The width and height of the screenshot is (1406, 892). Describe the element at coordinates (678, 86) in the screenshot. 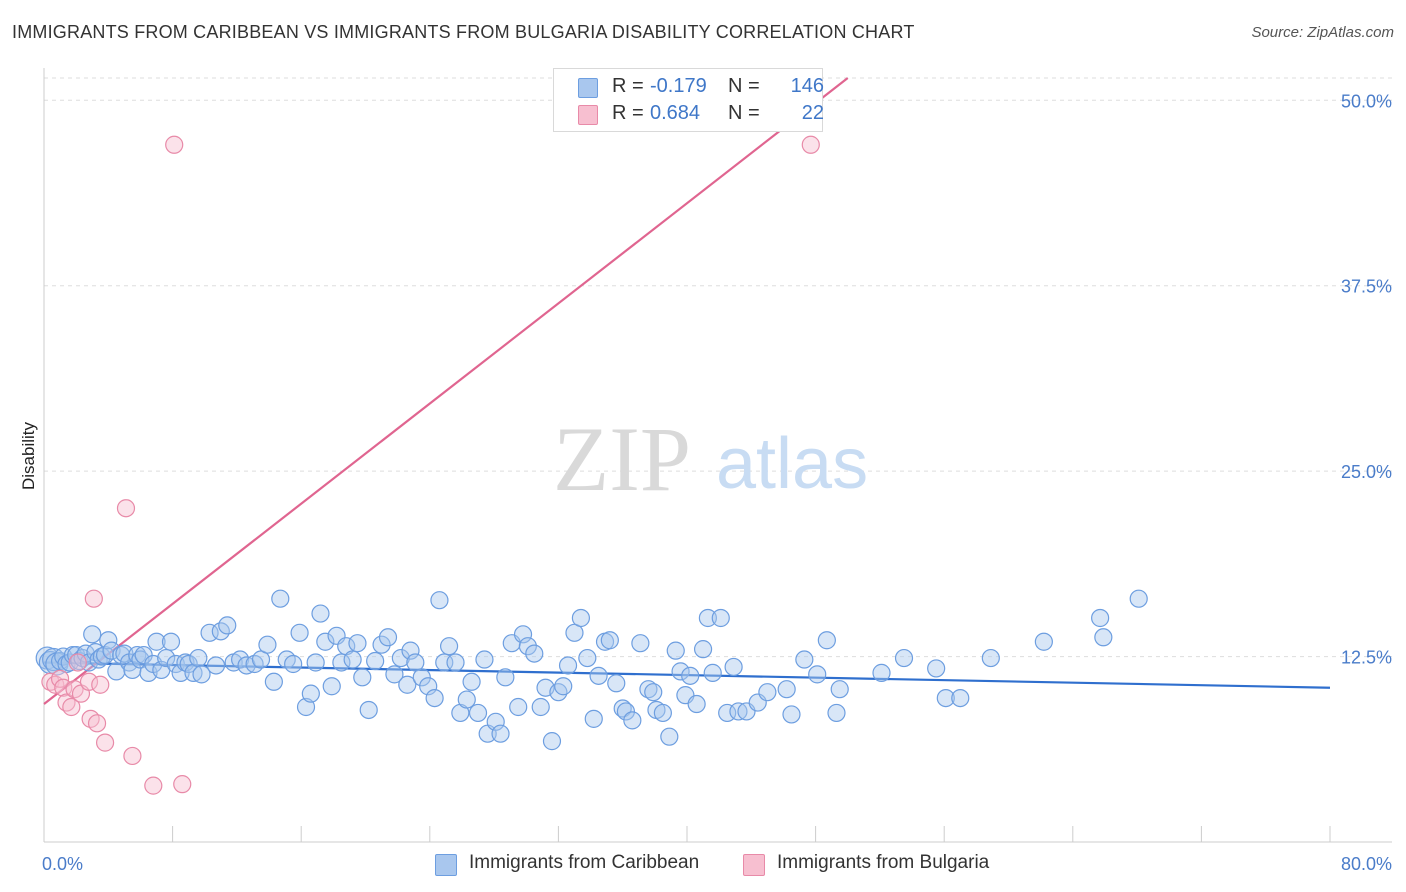

I see `r-value: -0.179` at that location.